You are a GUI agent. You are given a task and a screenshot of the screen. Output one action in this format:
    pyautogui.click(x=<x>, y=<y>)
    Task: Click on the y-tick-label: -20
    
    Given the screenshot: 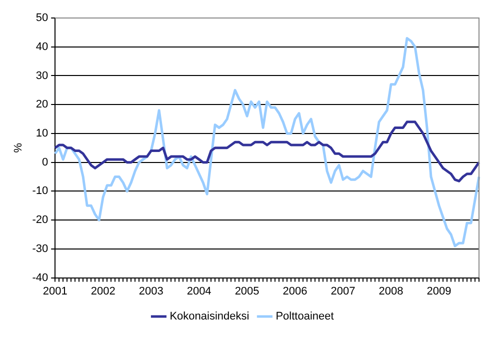 What is the action you would take?
    pyautogui.click(x=40, y=220)
    